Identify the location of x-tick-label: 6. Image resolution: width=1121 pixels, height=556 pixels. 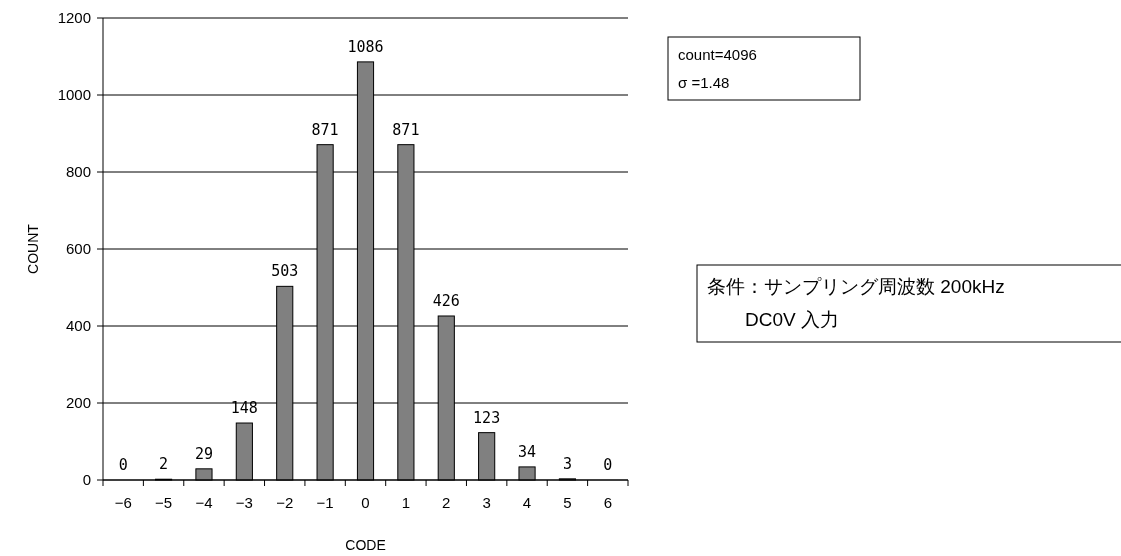
(607, 502).